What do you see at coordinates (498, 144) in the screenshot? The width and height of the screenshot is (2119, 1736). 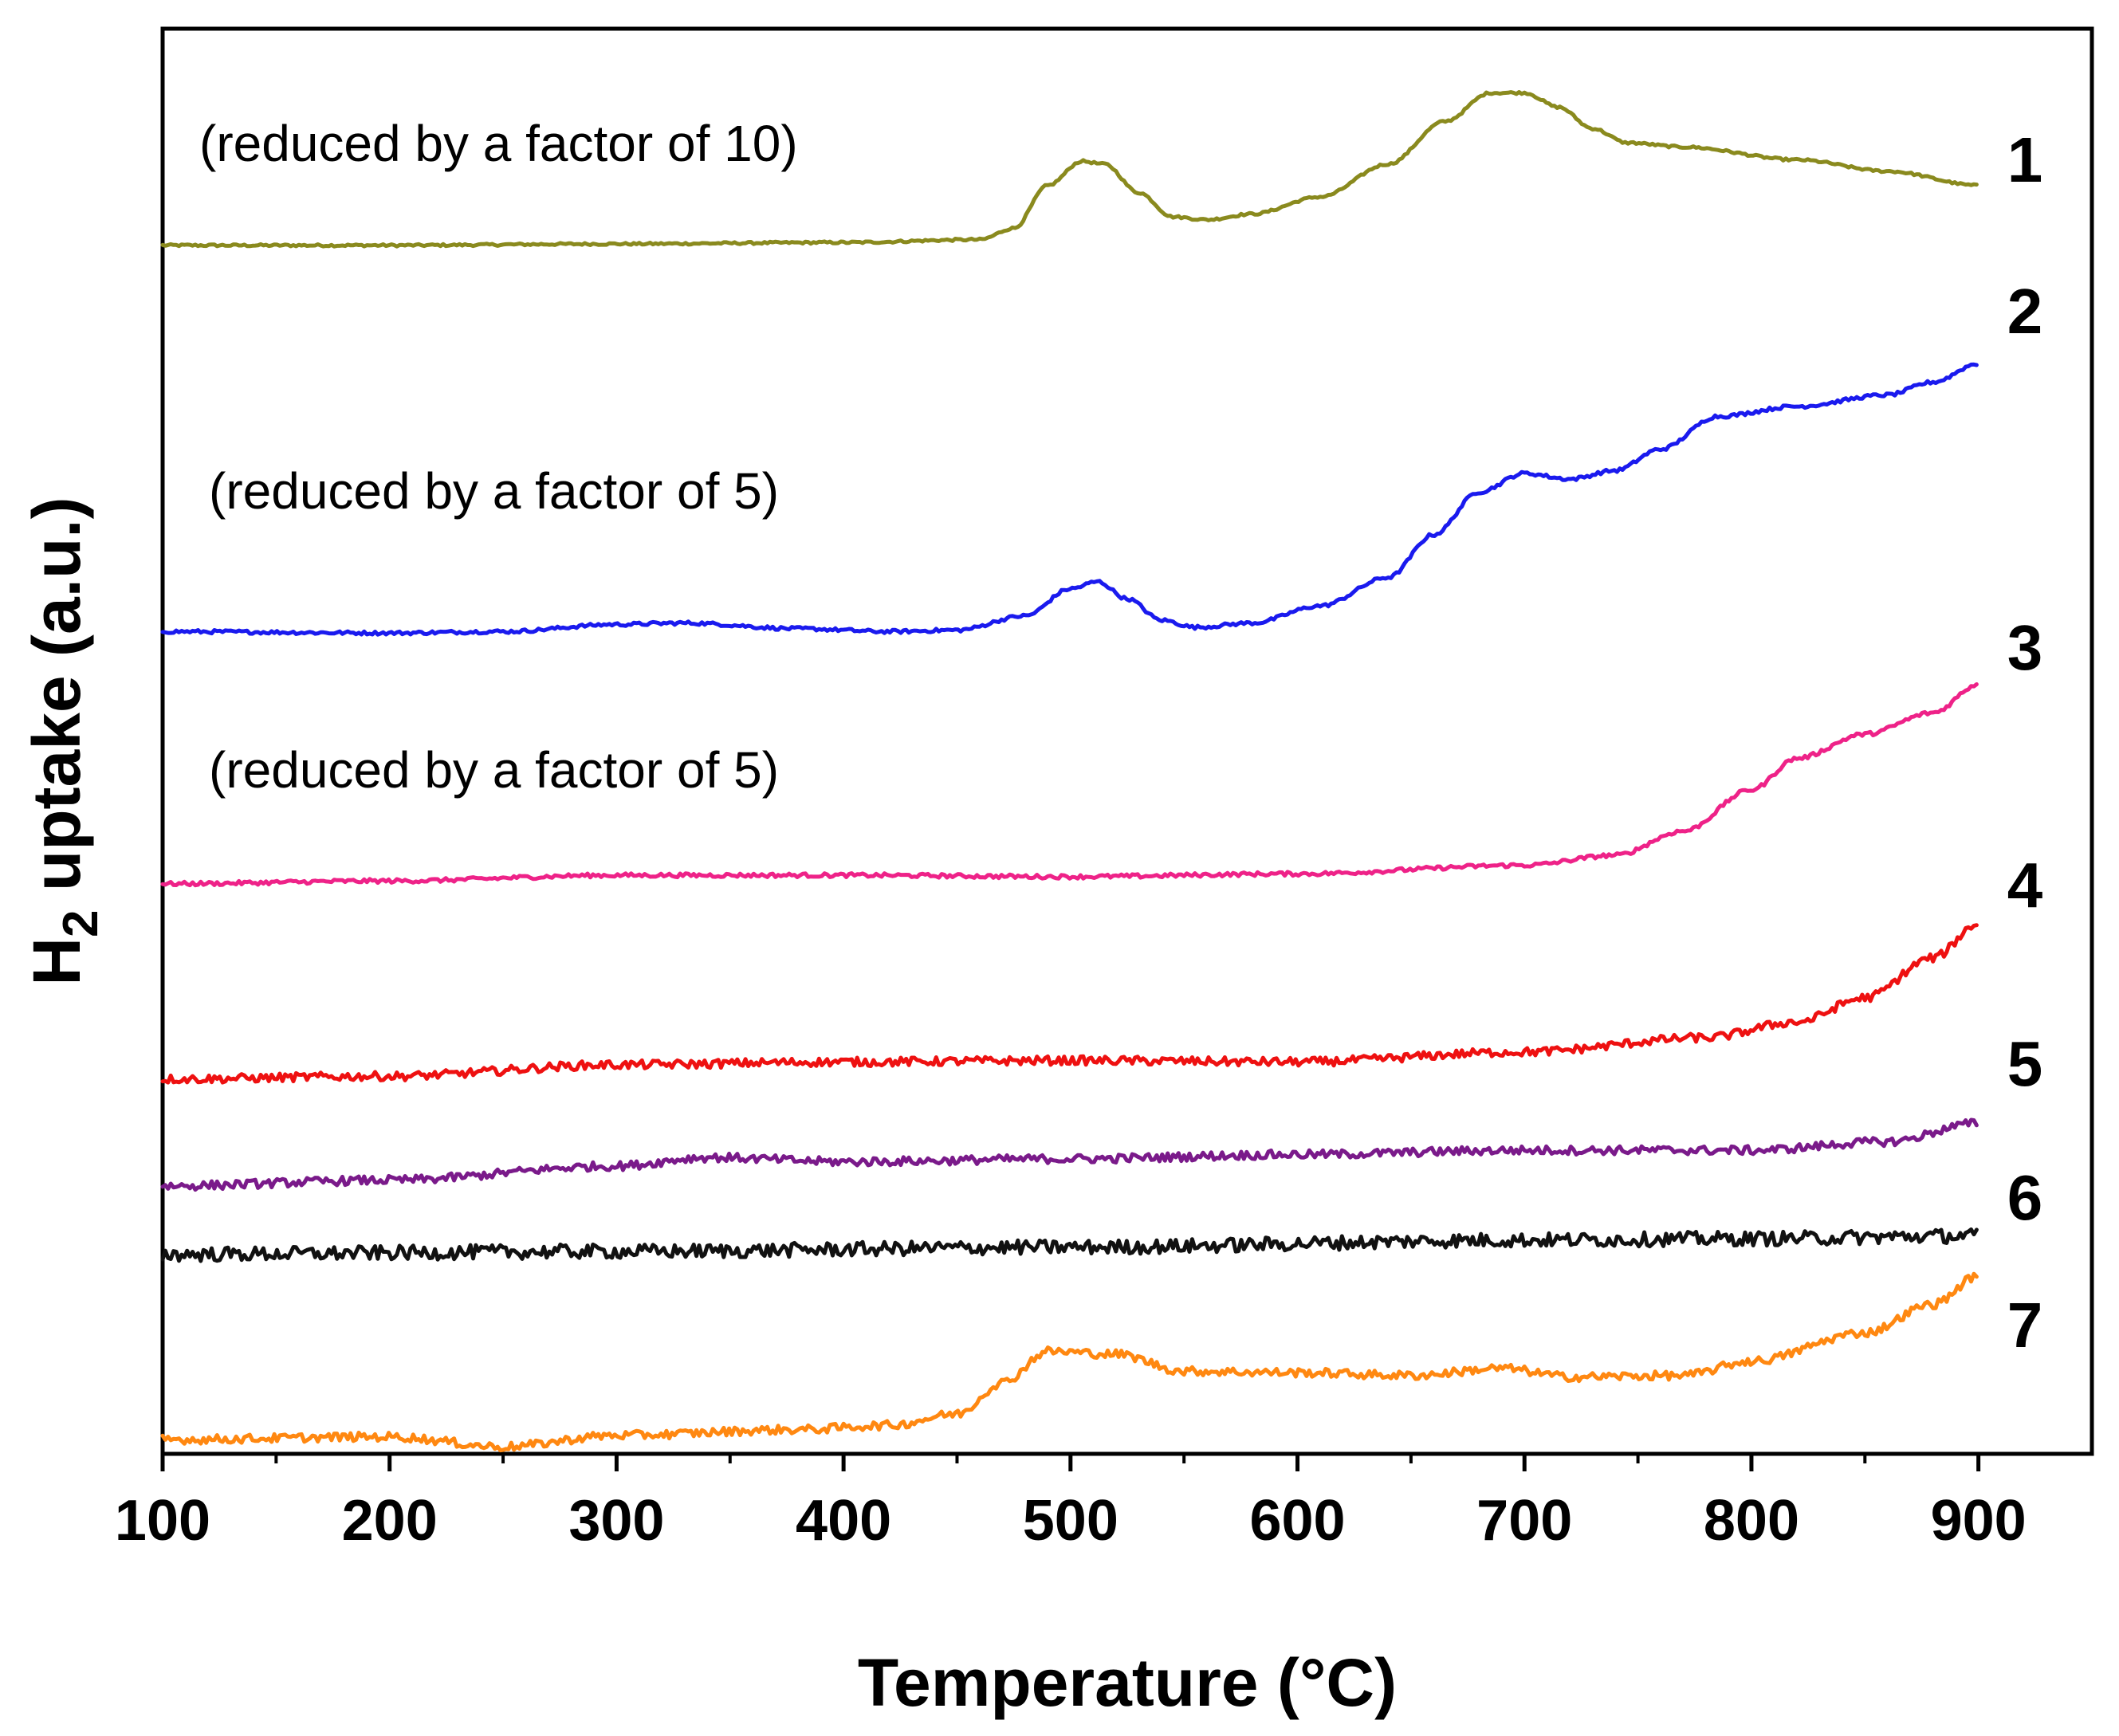 I see `annotation-series-1: (reduced by a factor of 10)` at bounding box center [498, 144].